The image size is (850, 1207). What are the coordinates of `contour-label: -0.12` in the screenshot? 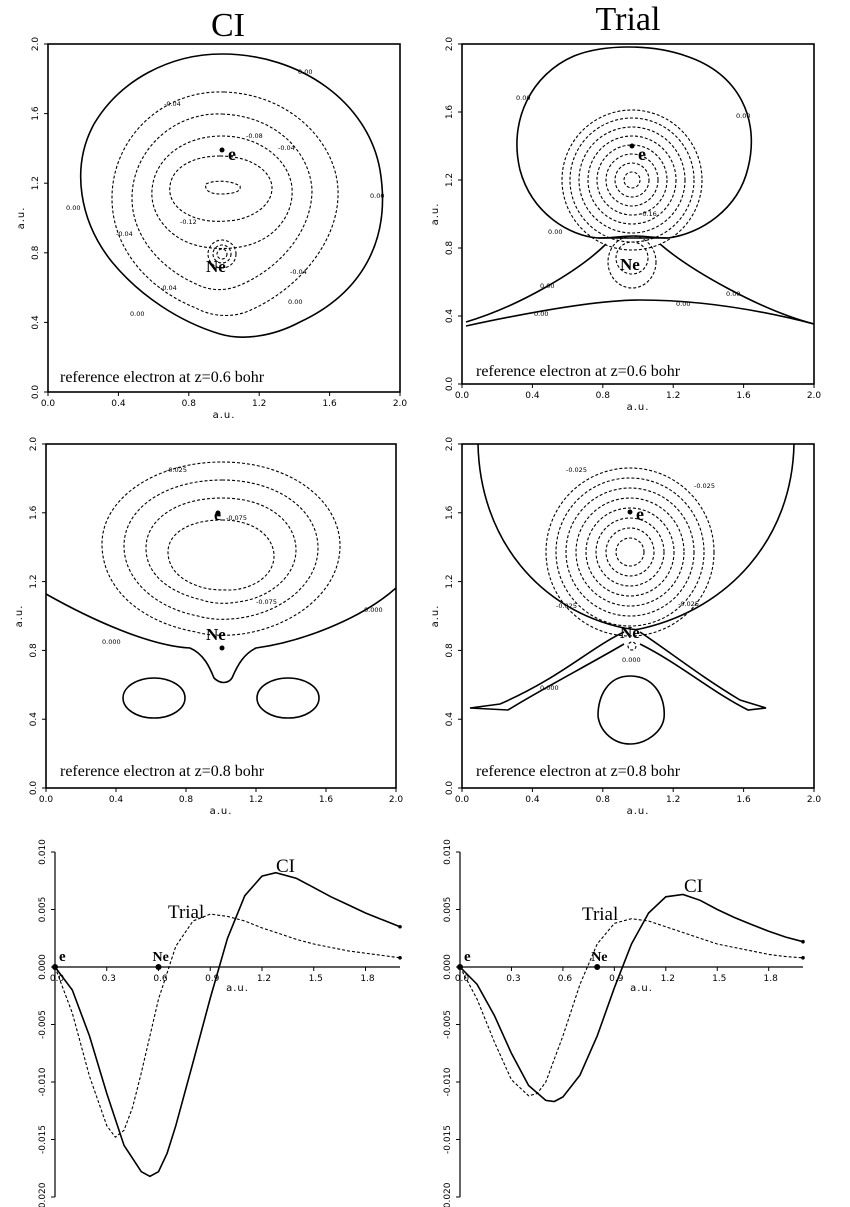 It's located at (188, 222).